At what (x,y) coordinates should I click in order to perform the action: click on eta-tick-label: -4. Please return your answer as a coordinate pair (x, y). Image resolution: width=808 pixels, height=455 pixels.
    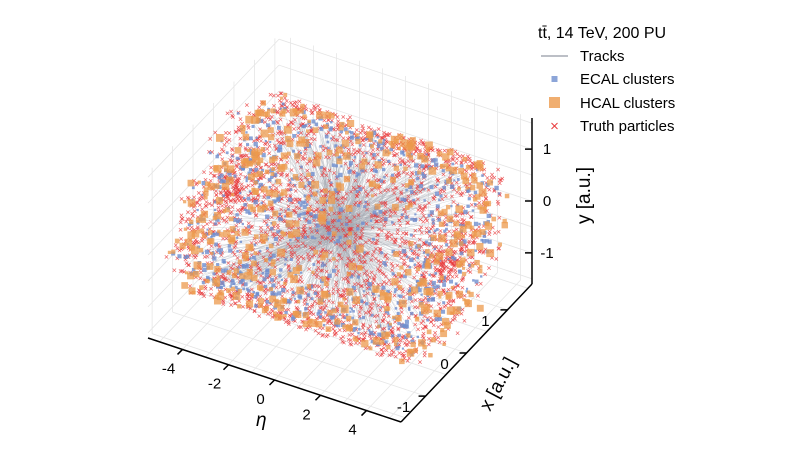
    Looking at the image, I should click on (168, 368).